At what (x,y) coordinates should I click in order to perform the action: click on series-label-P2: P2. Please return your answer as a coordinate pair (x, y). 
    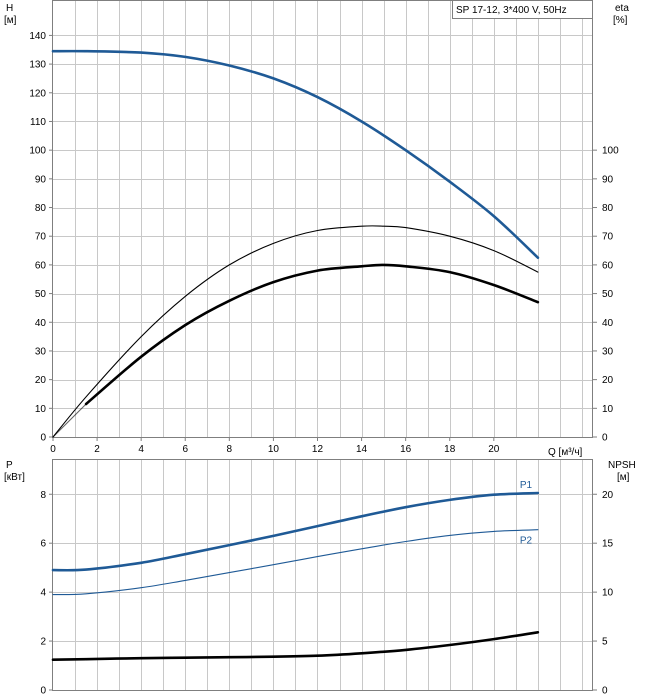
    Looking at the image, I should click on (526, 541).